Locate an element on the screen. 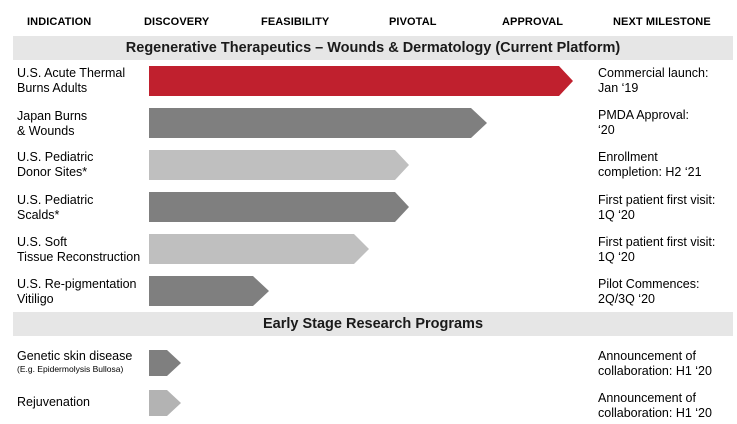 Image resolution: width=737 pixels, height=424 pixels. header-approval: APPROVAL is located at coordinates (533, 22).